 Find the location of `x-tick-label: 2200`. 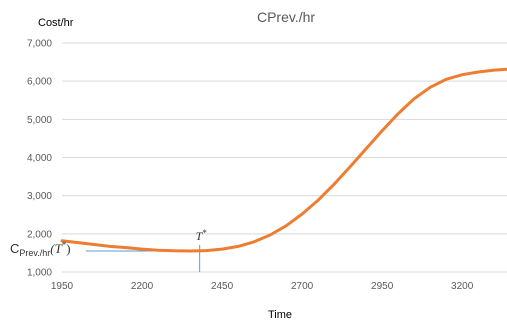

x-tick-label: 2200 is located at coordinates (142, 286).